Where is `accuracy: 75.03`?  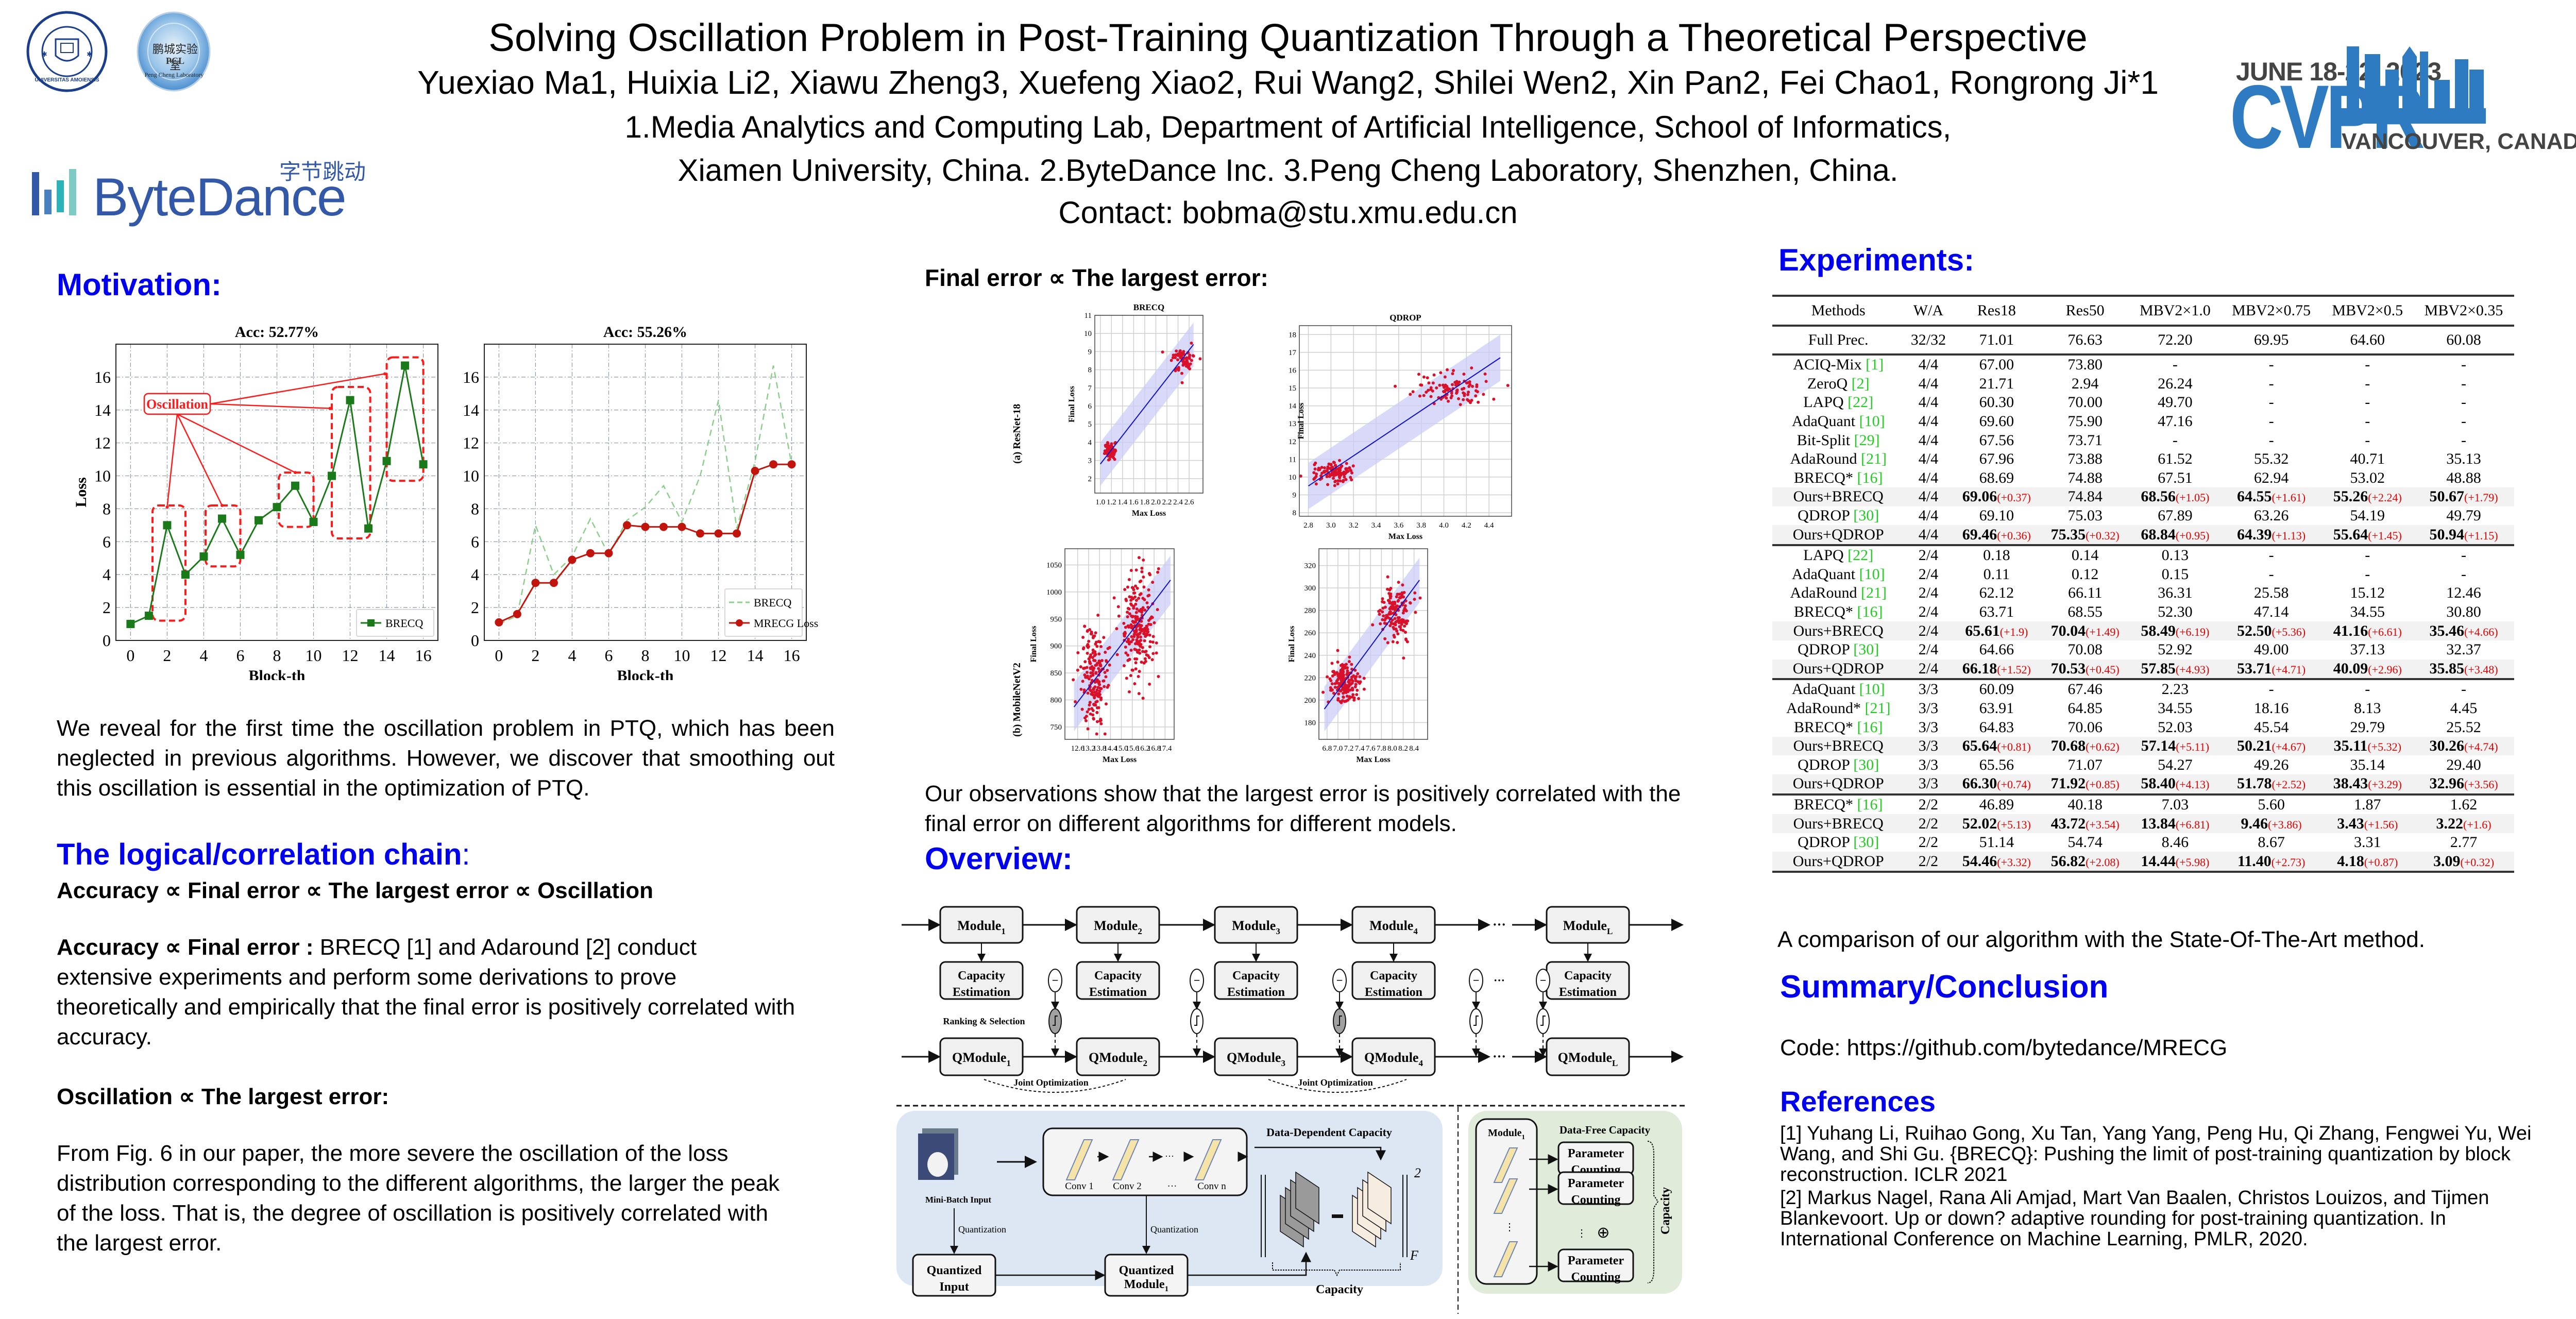
accuracy: 75.03 is located at coordinates (2085, 516).